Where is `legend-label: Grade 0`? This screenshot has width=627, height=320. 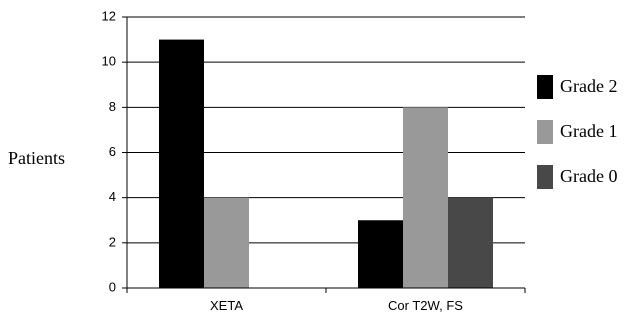 legend-label: Grade 0 is located at coordinates (588, 176).